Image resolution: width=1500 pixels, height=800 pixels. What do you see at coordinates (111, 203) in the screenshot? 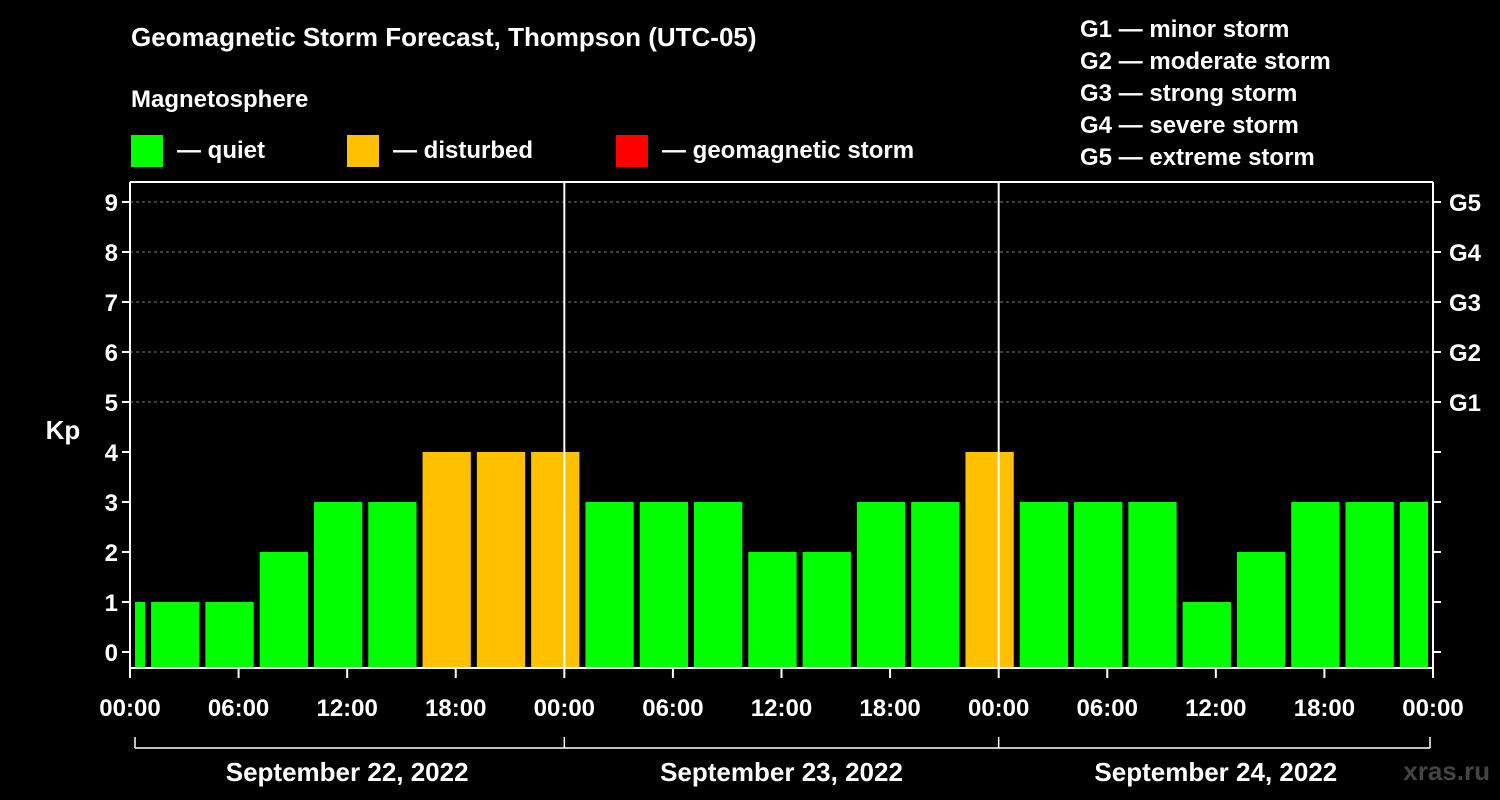
I see `y-tick-label: 9` at bounding box center [111, 203].